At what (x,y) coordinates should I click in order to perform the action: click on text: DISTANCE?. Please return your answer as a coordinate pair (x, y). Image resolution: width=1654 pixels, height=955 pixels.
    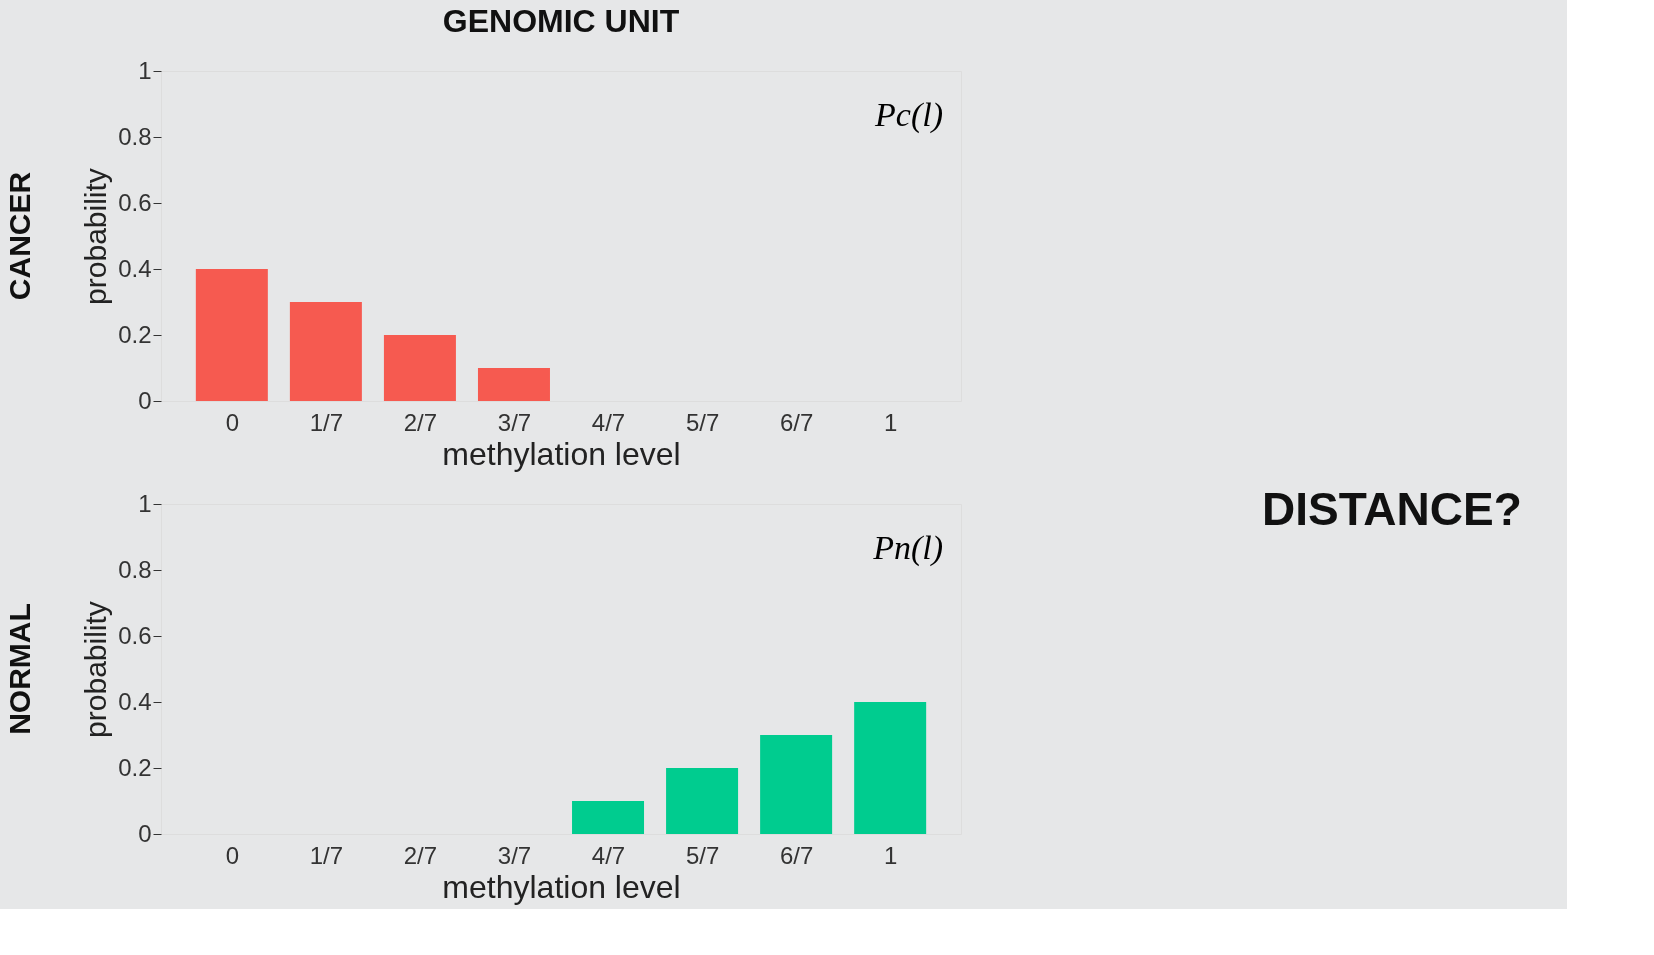
    Looking at the image, I should click on (1392, 509).